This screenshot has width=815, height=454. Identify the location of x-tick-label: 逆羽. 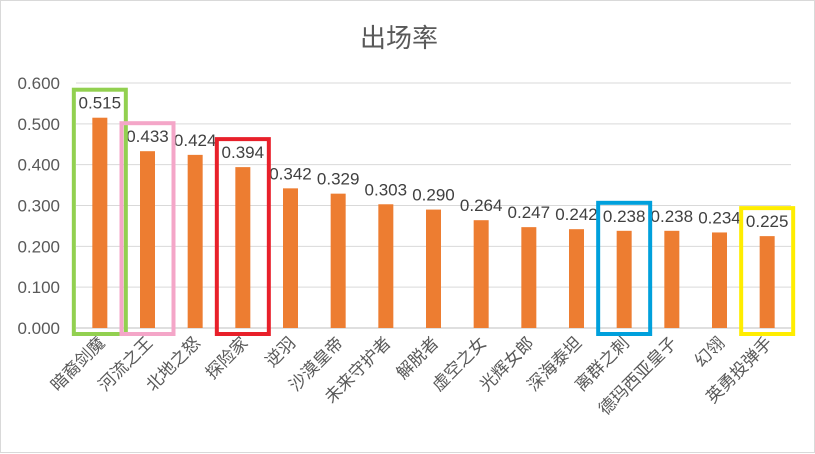
(281, 352).